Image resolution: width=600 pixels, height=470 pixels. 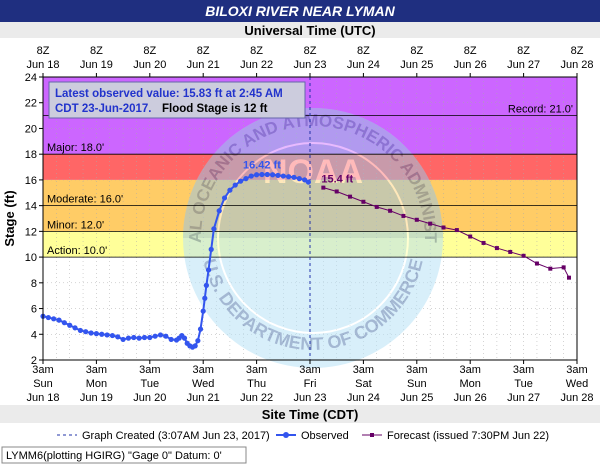 What do you see at coordinates (176, 436) in the screenshot?
I see `legend-created-label: Graph Created (3:07AM Jun 23, 2017)` at bounding box center [176, 436].